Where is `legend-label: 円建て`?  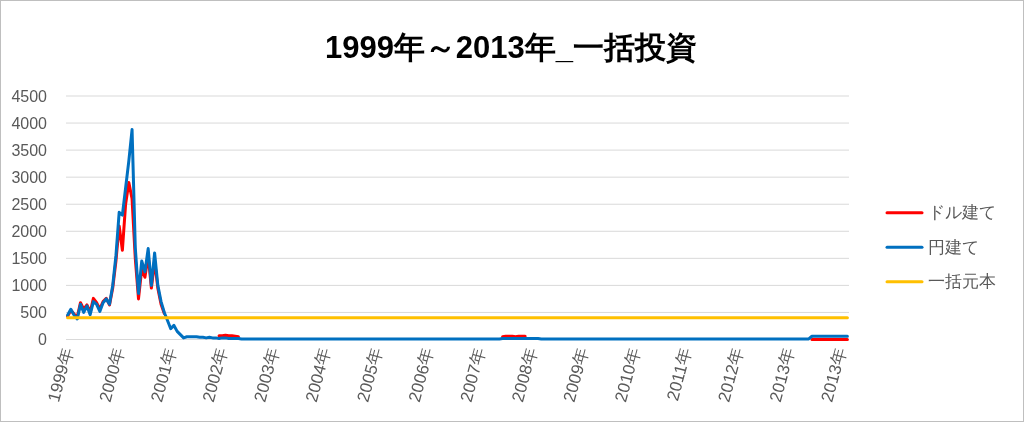 legend-label: 円建て is located at coordinates (953, 247).